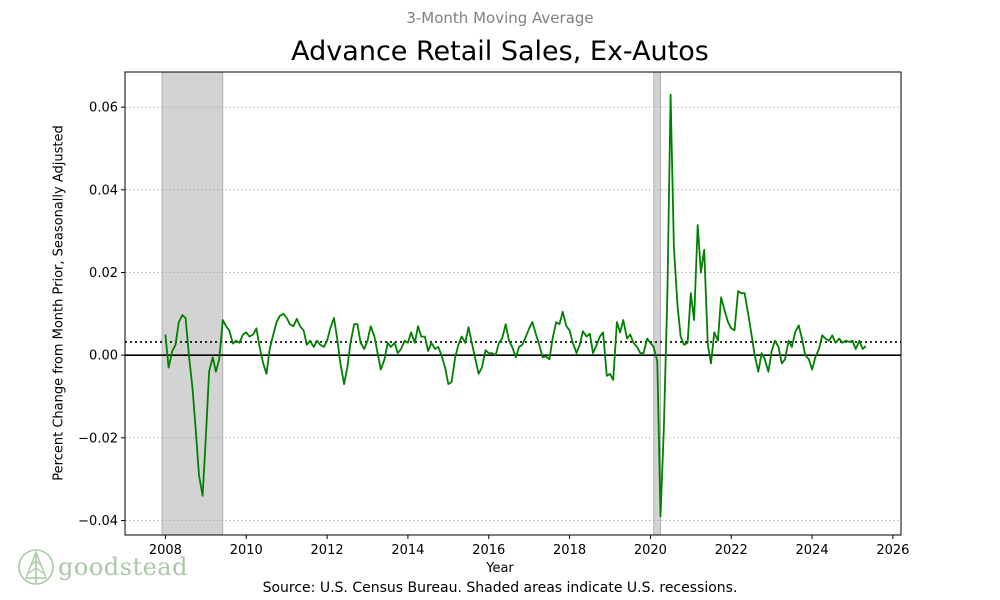  Describe the element at coordinates (98, 438) in the screenshot. I see `y-tick-label: −0.02` at that location.